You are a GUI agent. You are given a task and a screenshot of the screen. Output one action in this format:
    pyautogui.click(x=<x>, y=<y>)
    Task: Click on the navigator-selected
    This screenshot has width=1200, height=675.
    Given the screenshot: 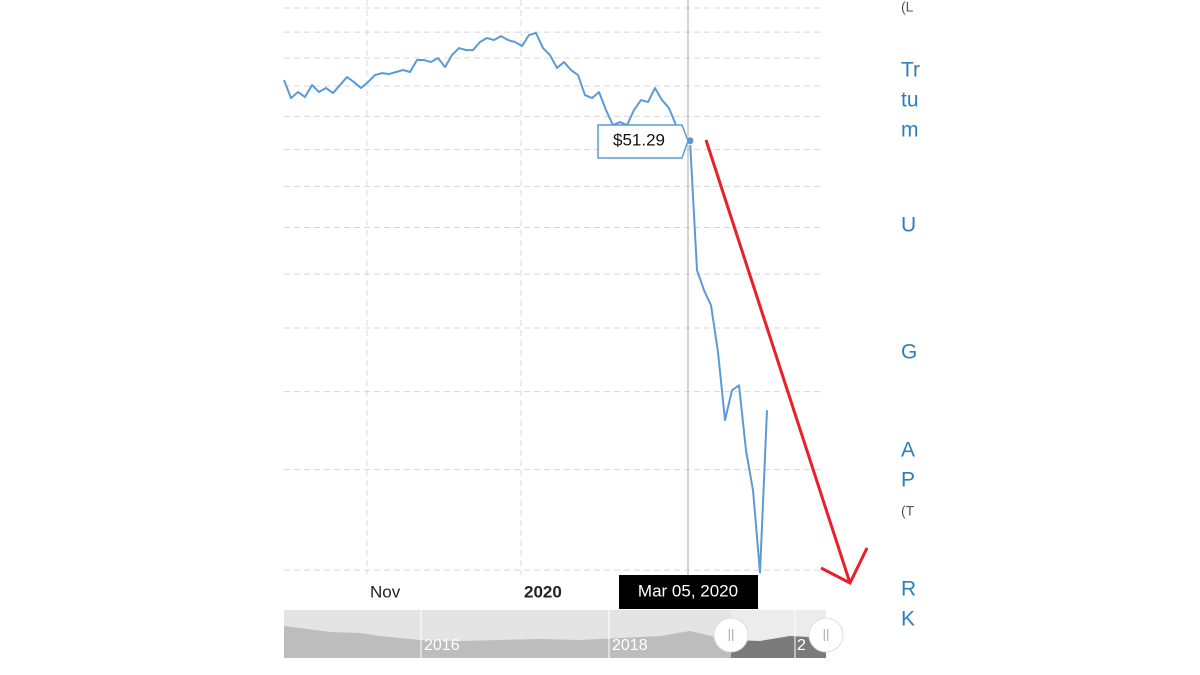 What is the action you would take?
    pyautogui.click(x=778, y=647)
    